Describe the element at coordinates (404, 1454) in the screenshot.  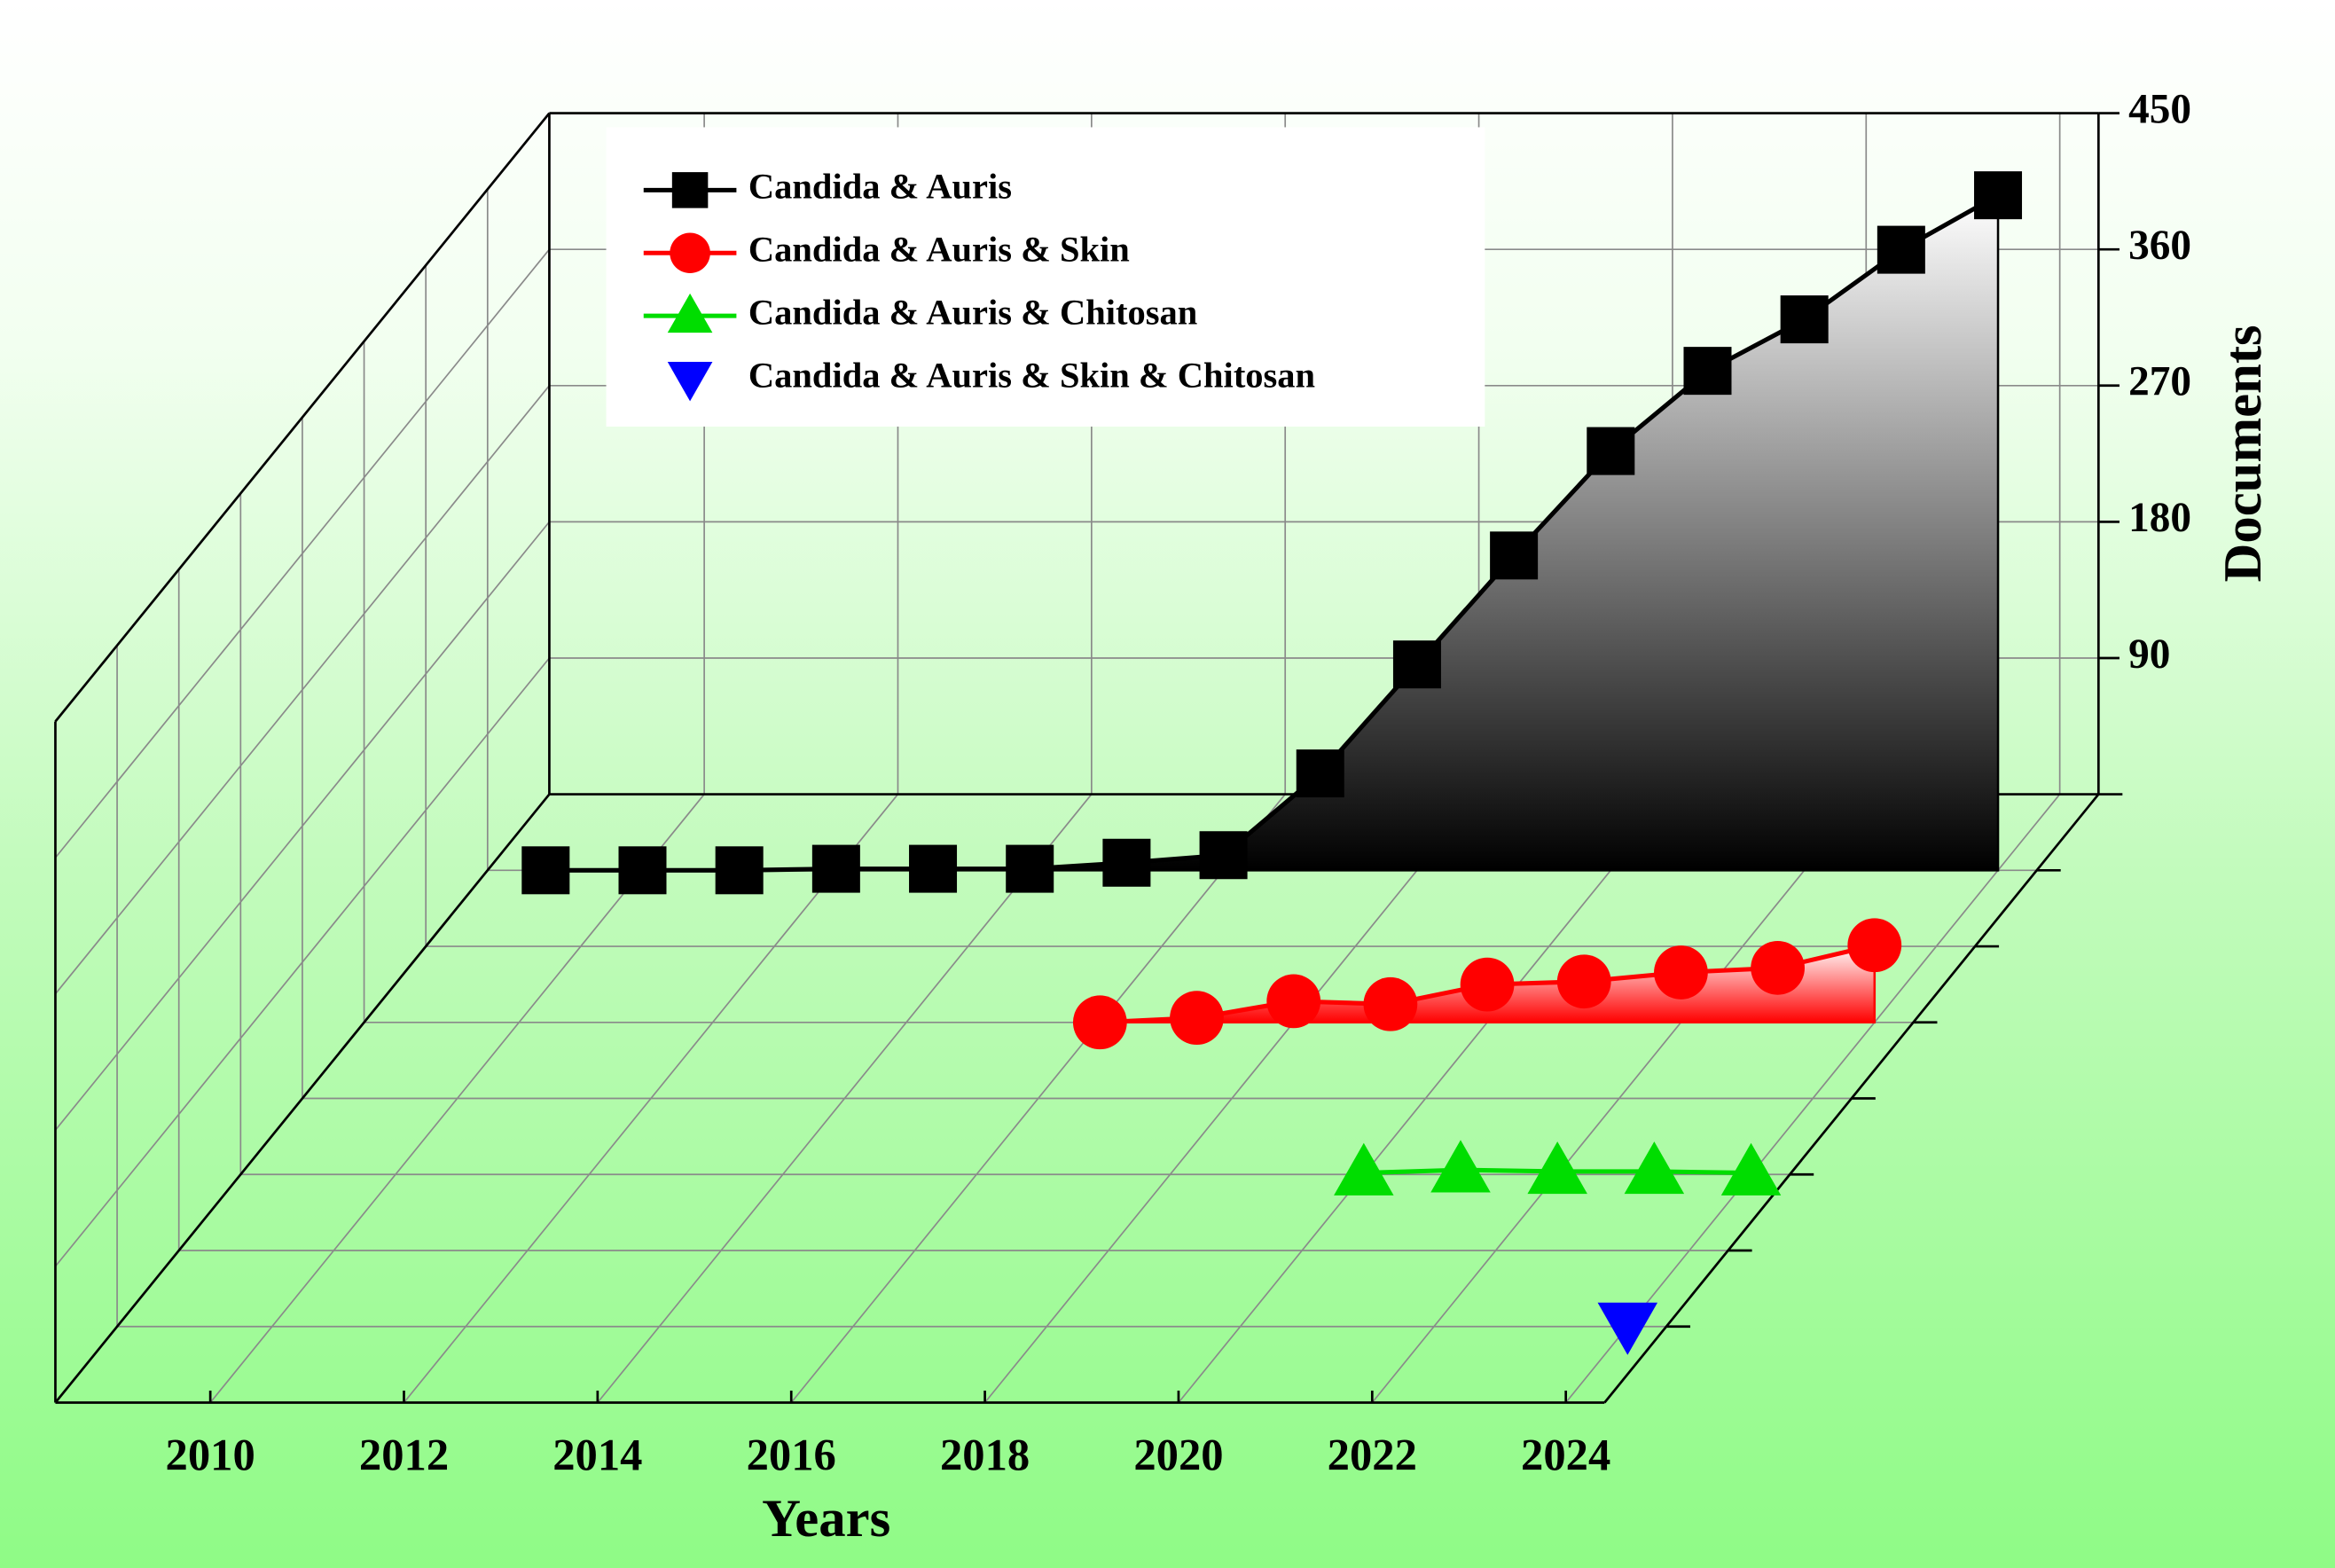
I see `x-tick-label: 2012` at that location.